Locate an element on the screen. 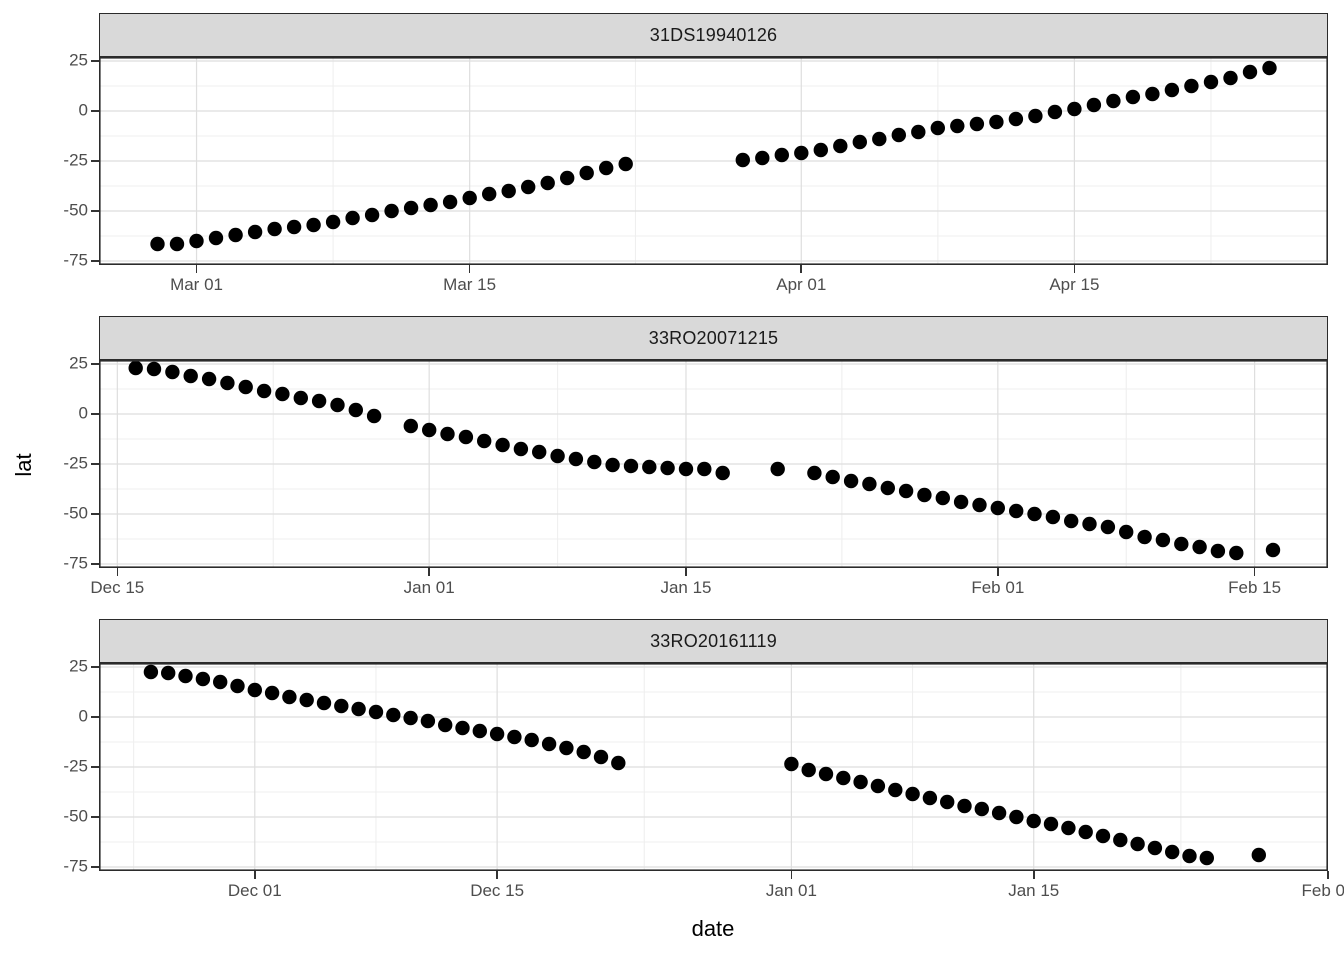 The width and height of the screenshot is (1344, 960). y-tick-label: 0 is located at coordinates (83, 716).